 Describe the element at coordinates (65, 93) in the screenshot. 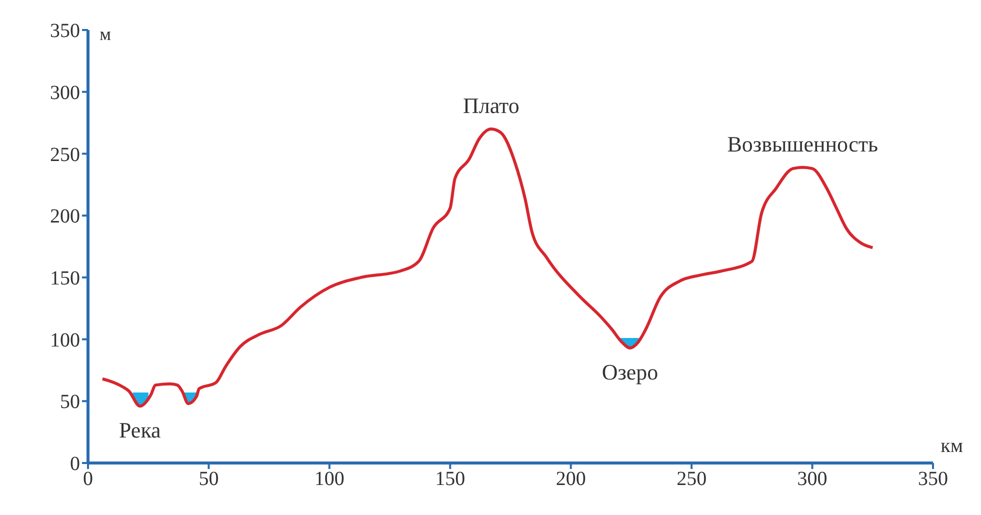

I see `y-tick-label: 300` at that location.